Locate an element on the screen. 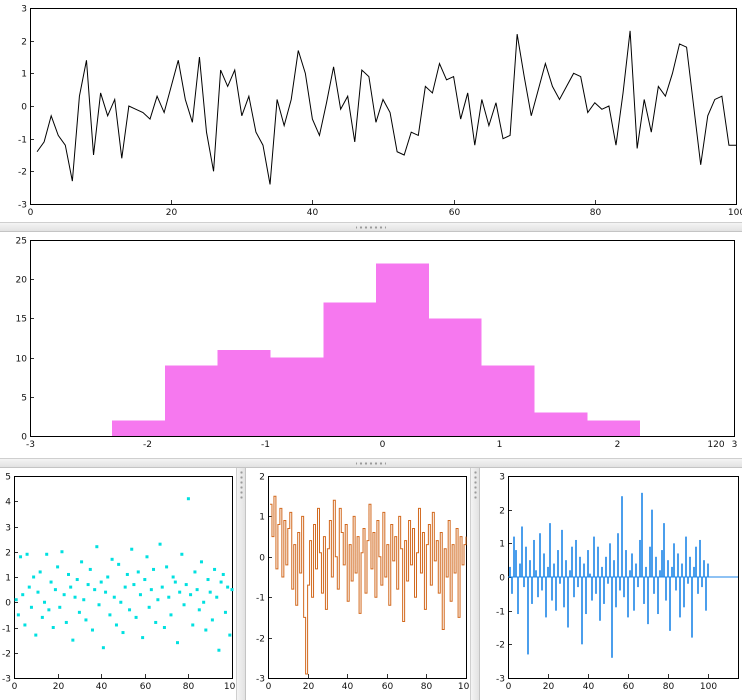 This screenshot has height=700, width=742. stem-plot-canvas: 0 20 40 60 80 100 3 2 1 0 -1 -2 -3 is located at coordinates (611, 584).